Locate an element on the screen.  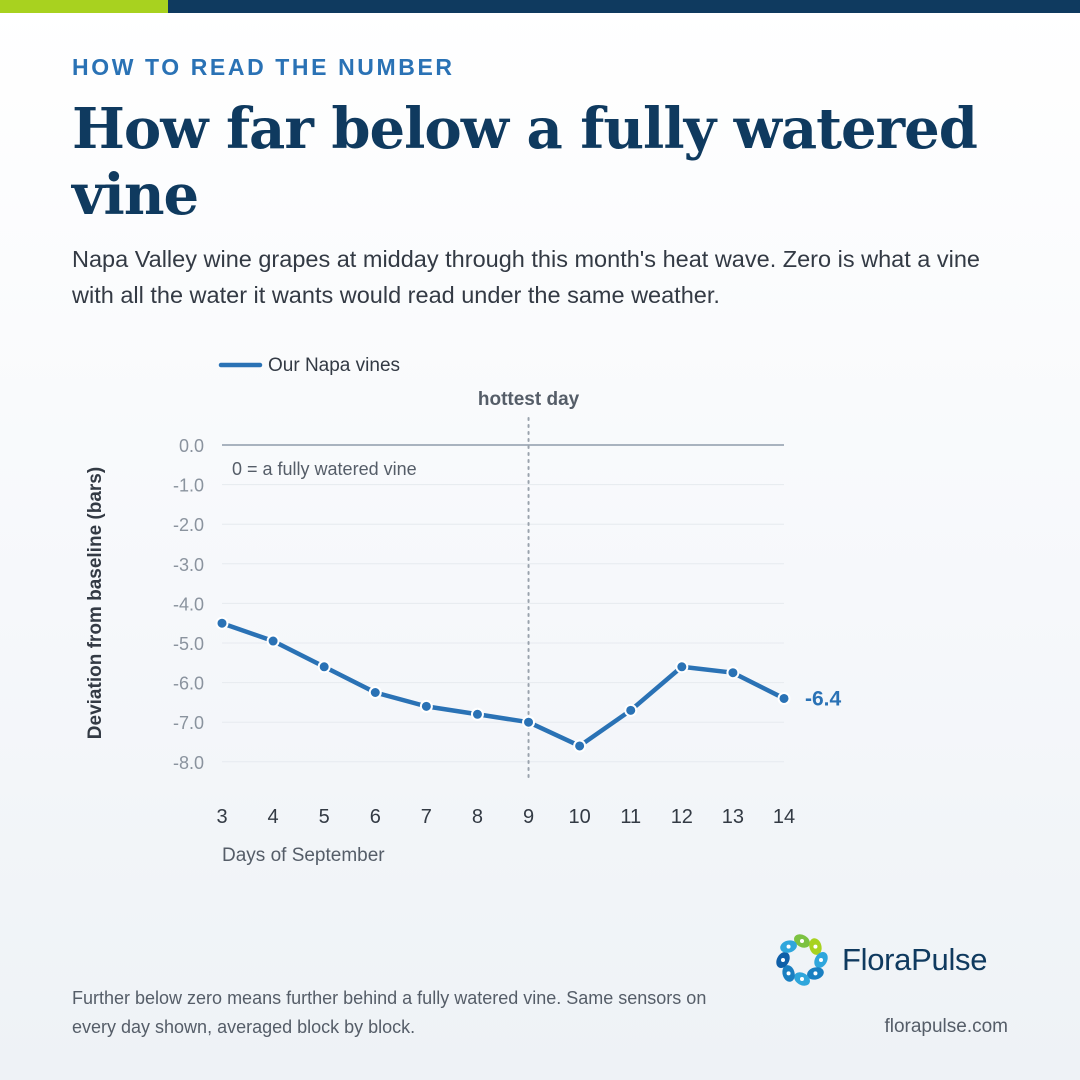
hottest-day-label: hottest day is located at coordinates (529, 399).